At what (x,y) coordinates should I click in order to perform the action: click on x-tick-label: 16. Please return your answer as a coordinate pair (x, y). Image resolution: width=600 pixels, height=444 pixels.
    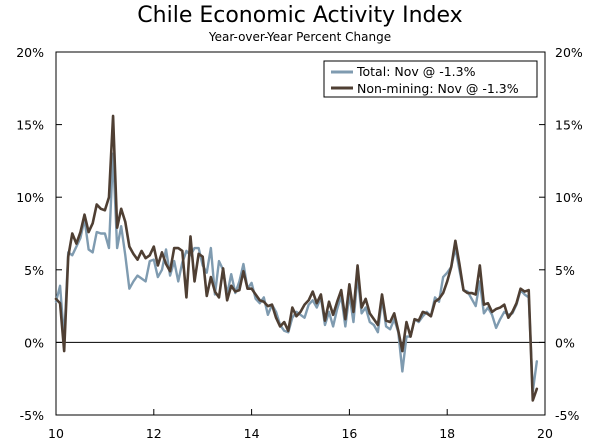
    Looking at the image, I should click on (349, 433).